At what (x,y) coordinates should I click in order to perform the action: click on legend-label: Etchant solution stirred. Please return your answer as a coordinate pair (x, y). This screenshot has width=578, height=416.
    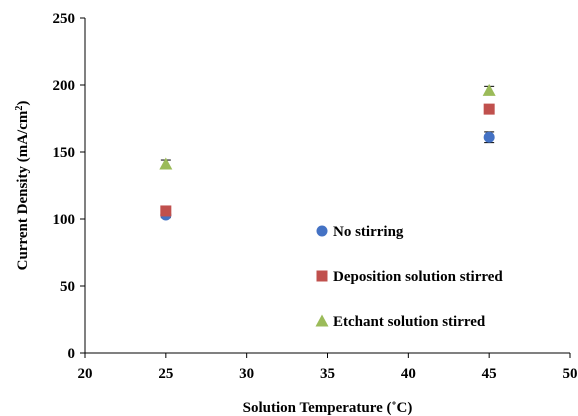
    Looking at the image, I should click on (409, 322).